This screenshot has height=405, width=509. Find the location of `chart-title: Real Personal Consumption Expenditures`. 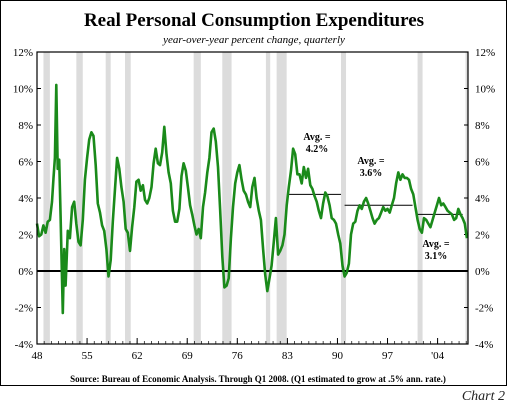

chart-title: Real Personal Consumption Expenditures is located at coordinates (254, 20).